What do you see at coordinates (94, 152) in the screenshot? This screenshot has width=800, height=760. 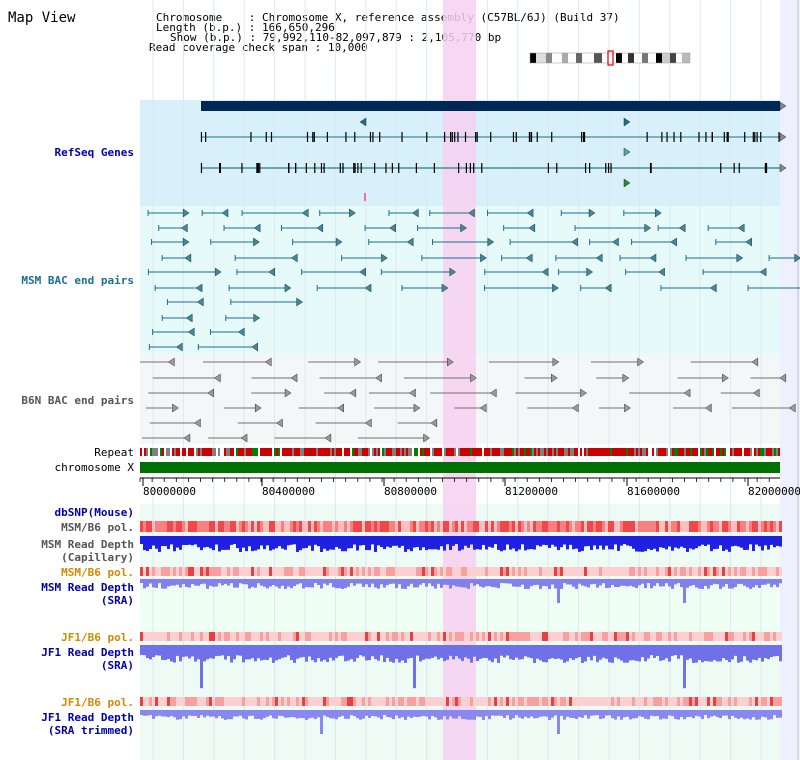 I see `track-label-refseq-genes: RefSeq Genes` at bounding box center [94, 152].